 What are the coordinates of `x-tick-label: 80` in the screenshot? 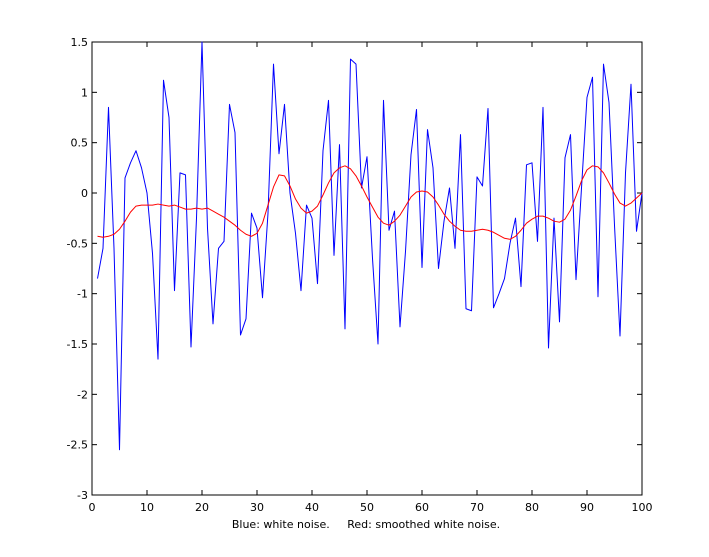 It's located at (532, 507).